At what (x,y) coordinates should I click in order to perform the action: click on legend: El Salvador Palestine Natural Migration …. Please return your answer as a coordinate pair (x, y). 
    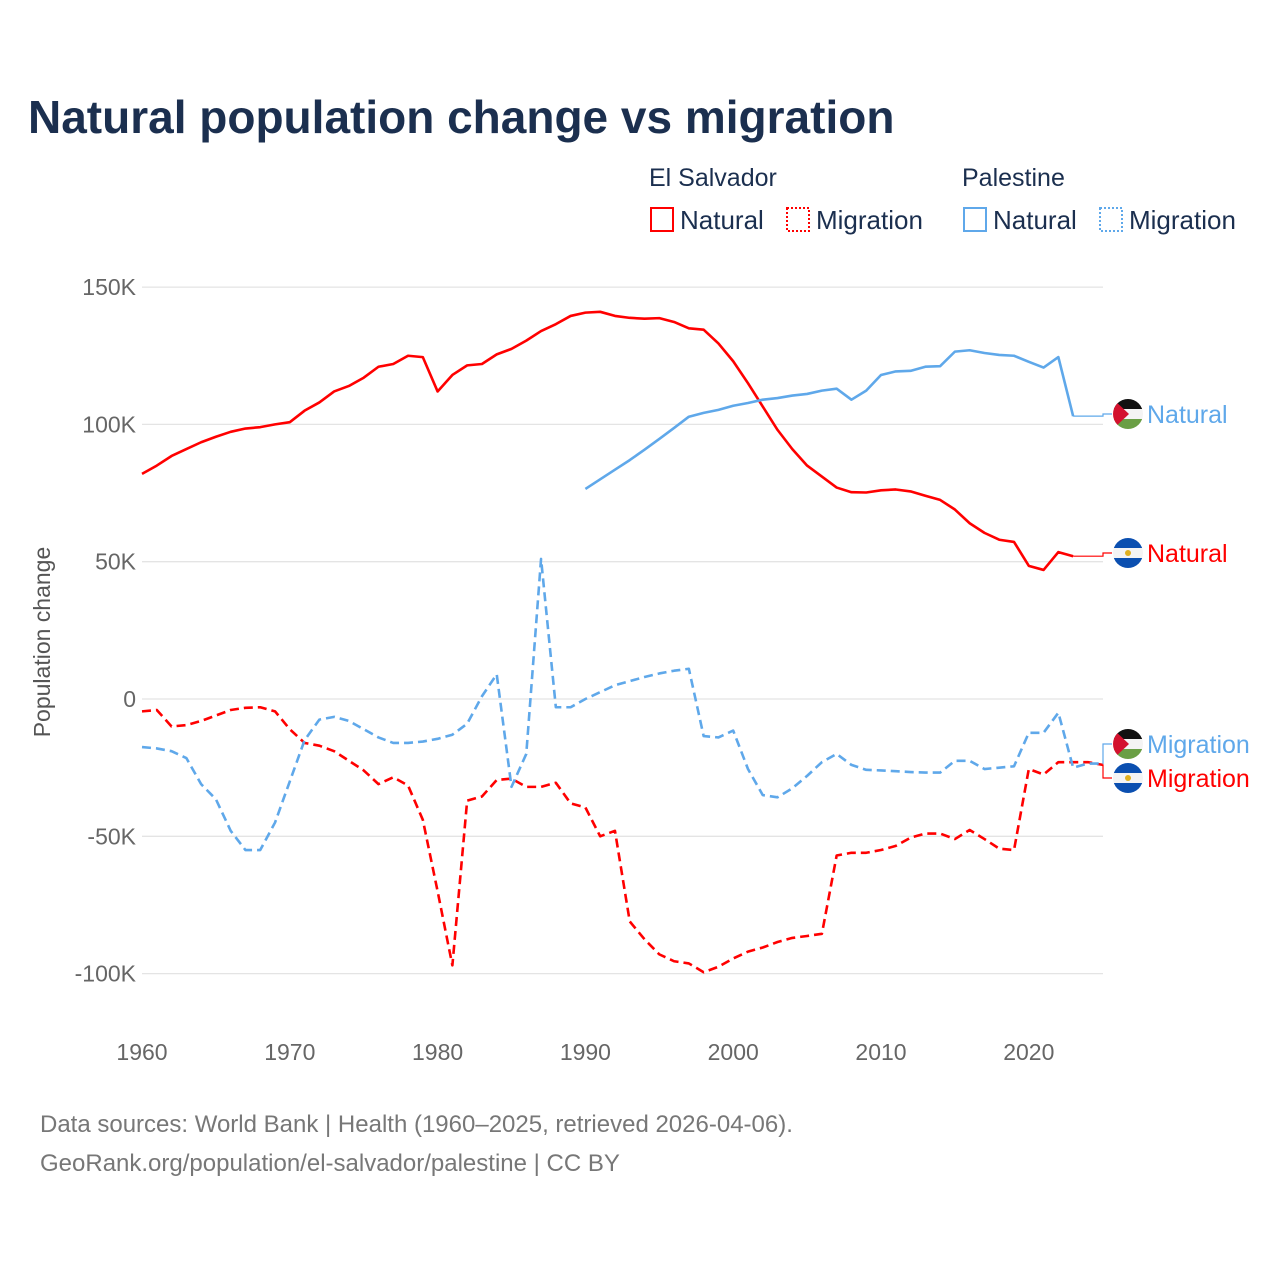
    Looking at the image, I should click on (942, 199).